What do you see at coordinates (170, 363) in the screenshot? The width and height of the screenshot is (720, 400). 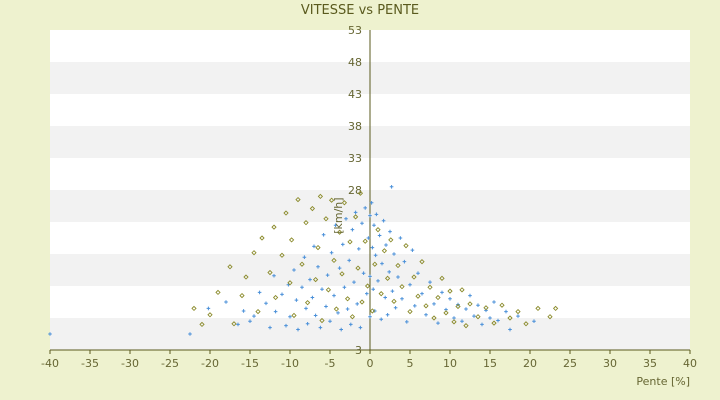 I see `x-tick-label: -25` at bounding box center [170, 363].